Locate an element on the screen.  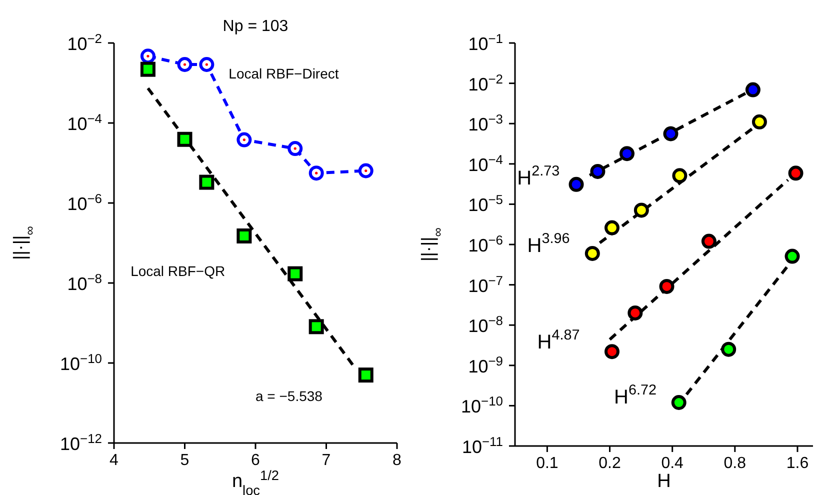
y-tick-label: 10$^{−12}$ is located at coordinates (81, 442).